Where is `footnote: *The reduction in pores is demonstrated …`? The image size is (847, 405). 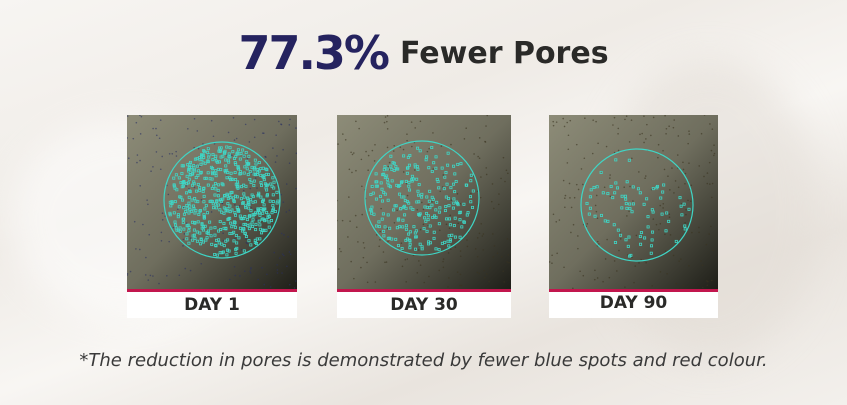
footnote: *The reduction in pores is demonstrated … is located at coordinates (423, 360).